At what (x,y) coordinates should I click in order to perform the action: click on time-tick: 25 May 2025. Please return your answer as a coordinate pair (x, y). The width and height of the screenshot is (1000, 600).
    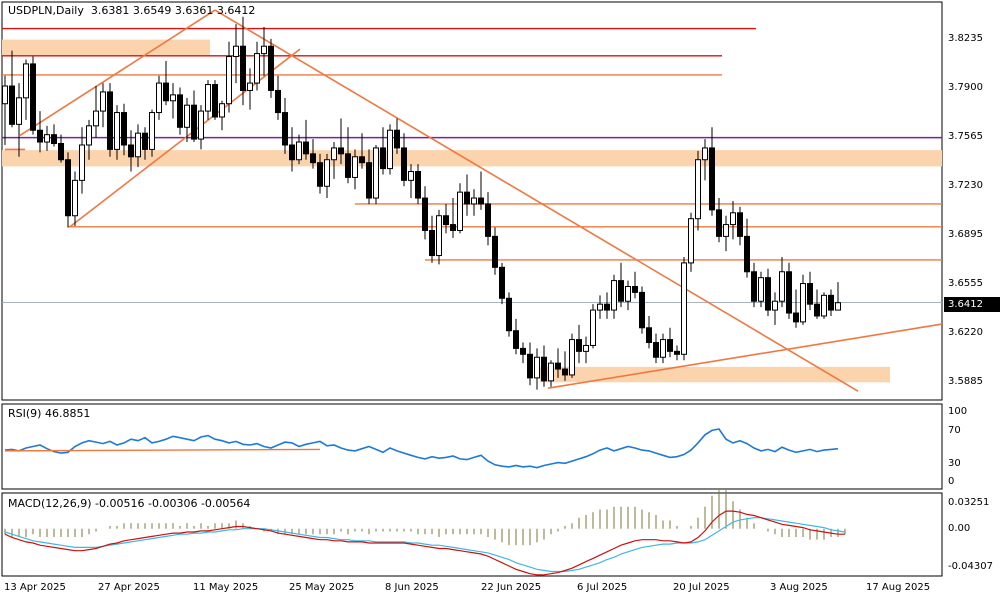
    Looking at the image, I should click on (322, 587).